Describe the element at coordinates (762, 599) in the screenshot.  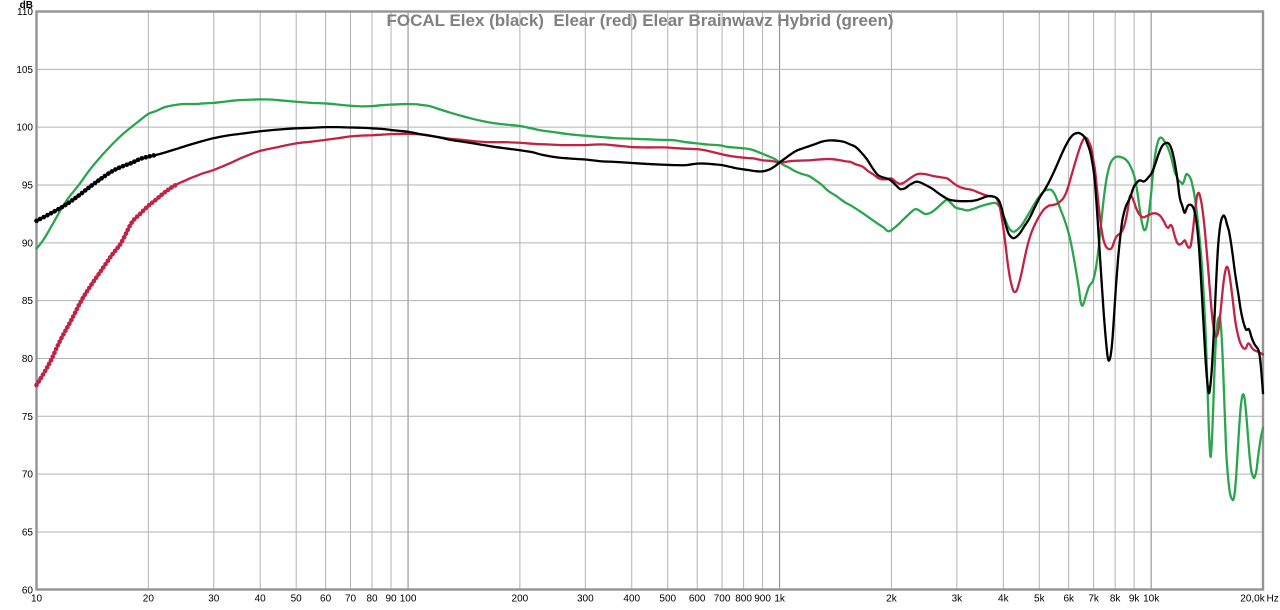
I see `svg-text: 900` at that location.